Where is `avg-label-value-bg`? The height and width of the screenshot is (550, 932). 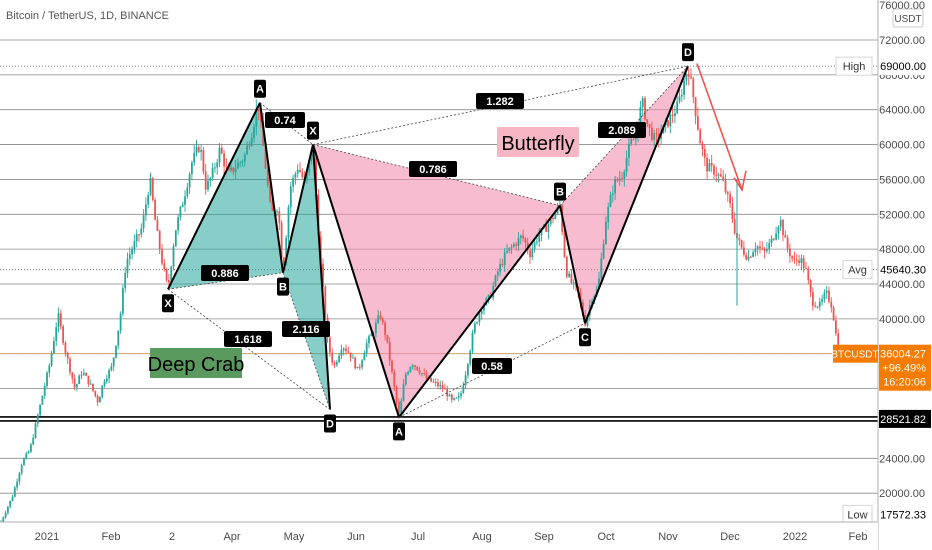 avg-label-value-bg is located at coordinates (905, 269).